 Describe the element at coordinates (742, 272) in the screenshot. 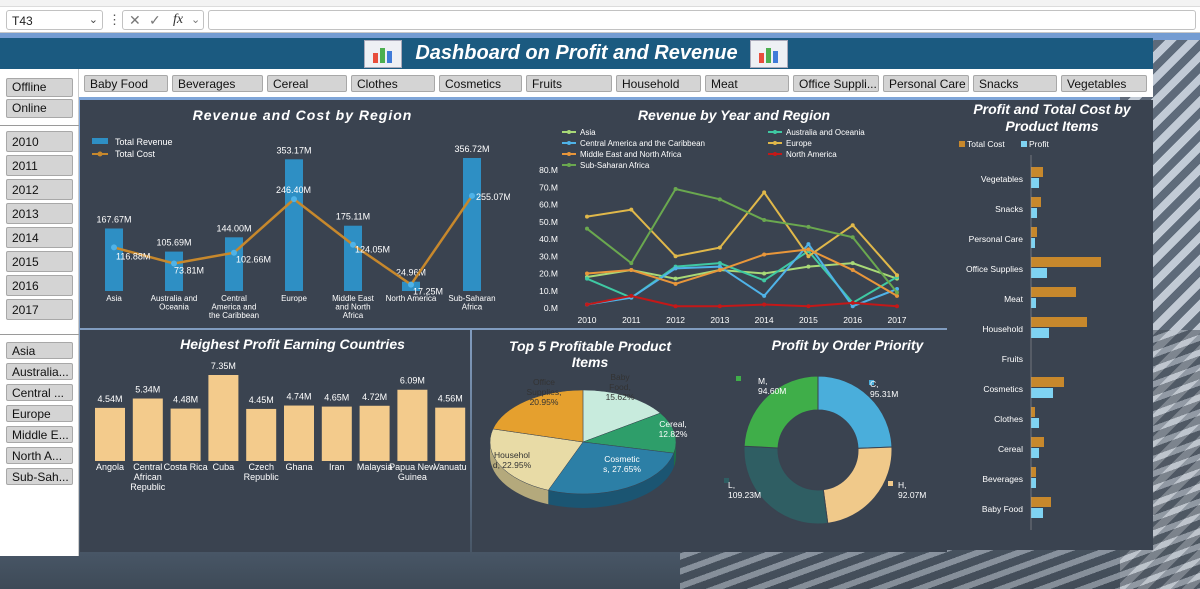

I see `series-line` at that location.